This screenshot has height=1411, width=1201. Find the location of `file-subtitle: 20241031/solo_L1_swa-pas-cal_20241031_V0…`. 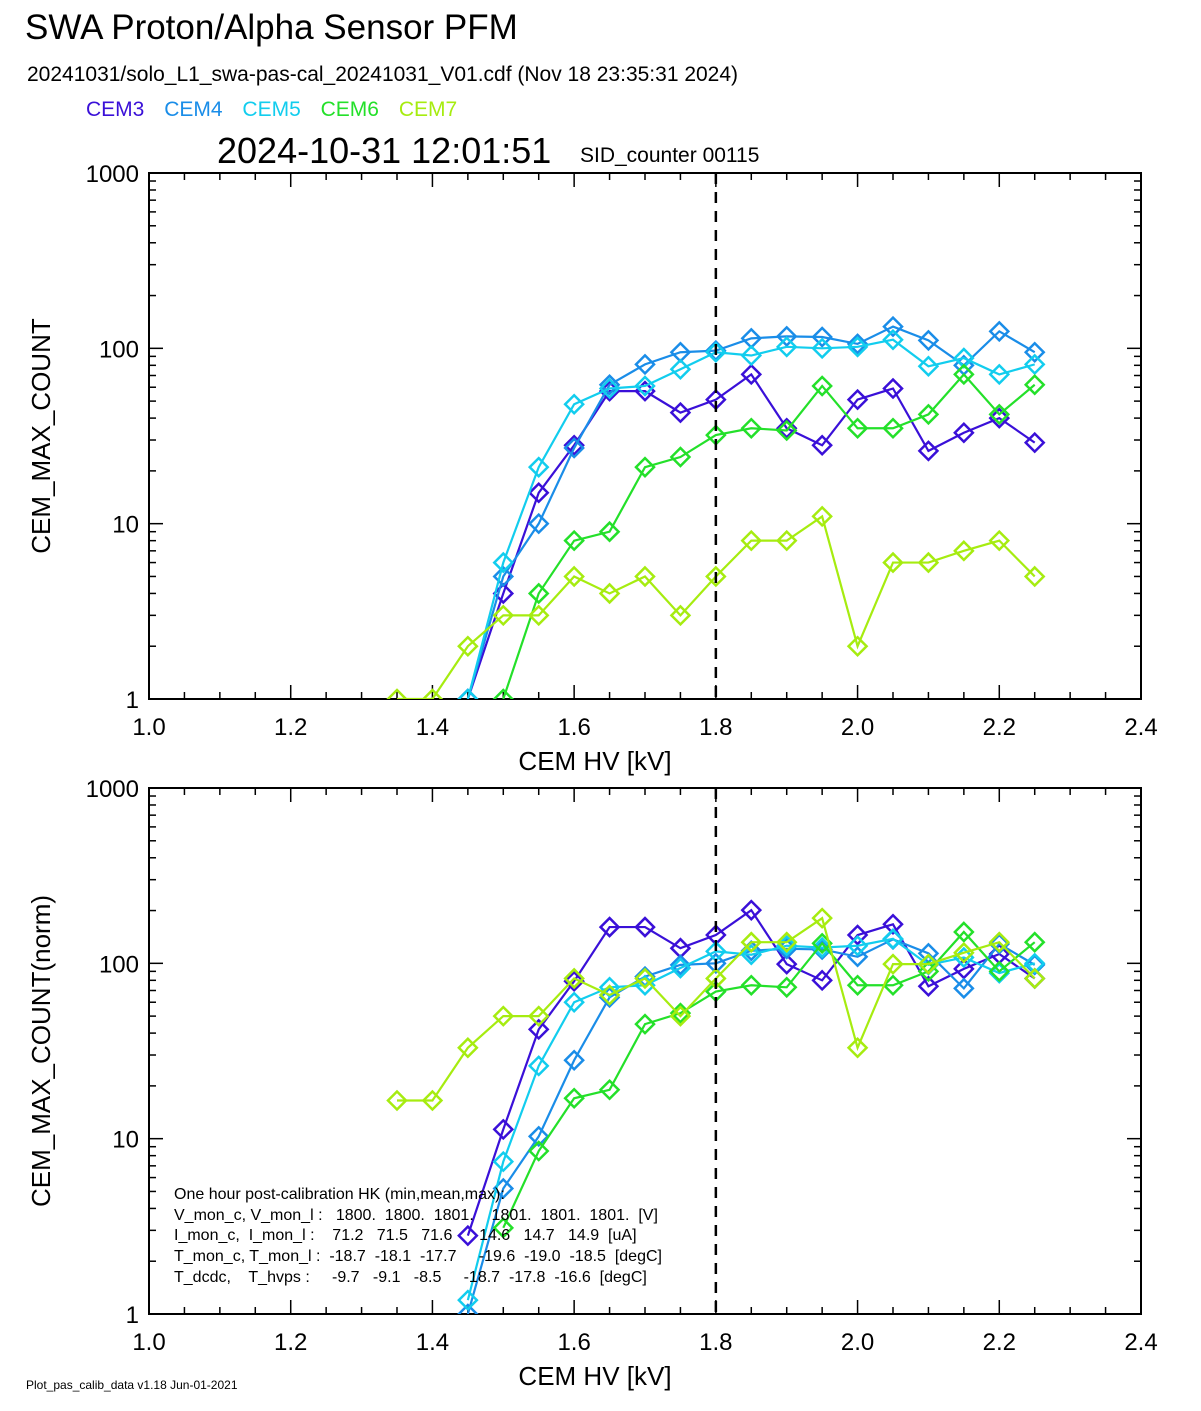

file-subtitle: 20241031/solo_L1_swa-pas-cal_20241031_V0… is located at coordinates (383, 74).